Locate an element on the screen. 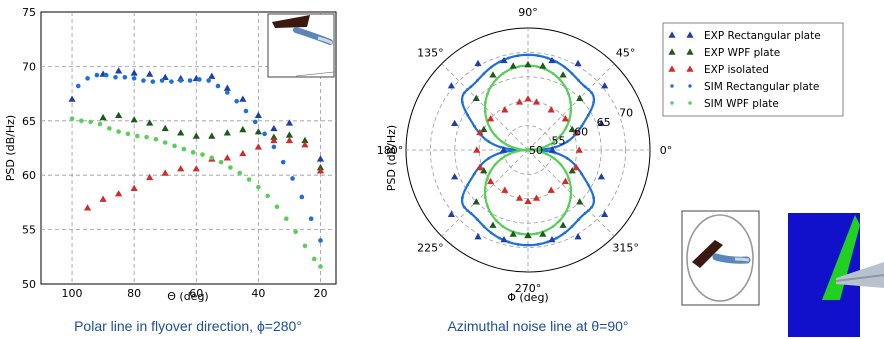 This screenshot has width=884, height=339. left-x-tick-label: 80 is located at coordinates (134, 293).